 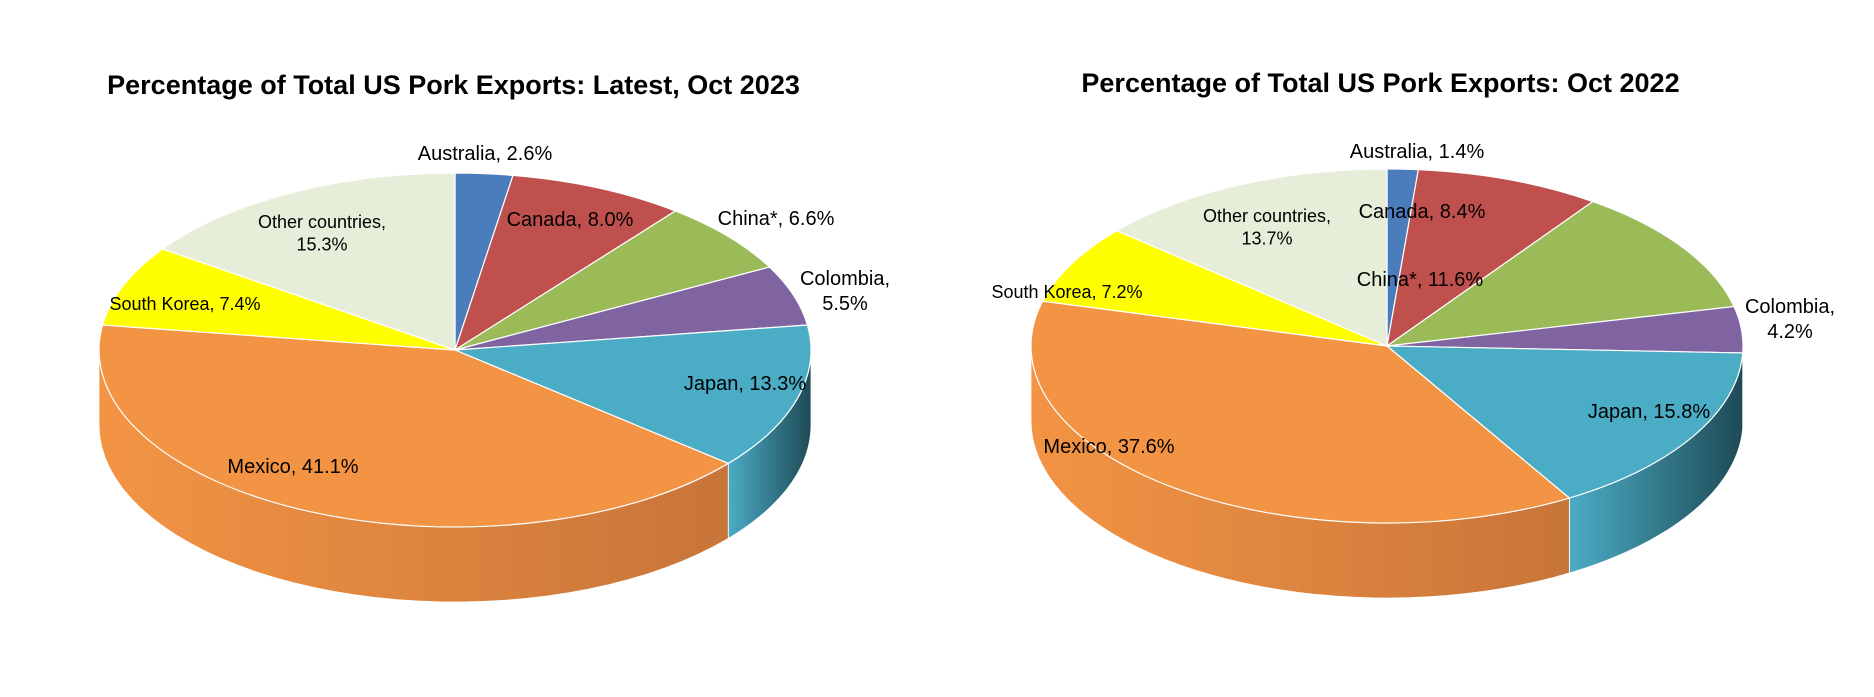 I want to click on data-label-mexico: Mexico, 41.1%, so click(x=292, y=467).